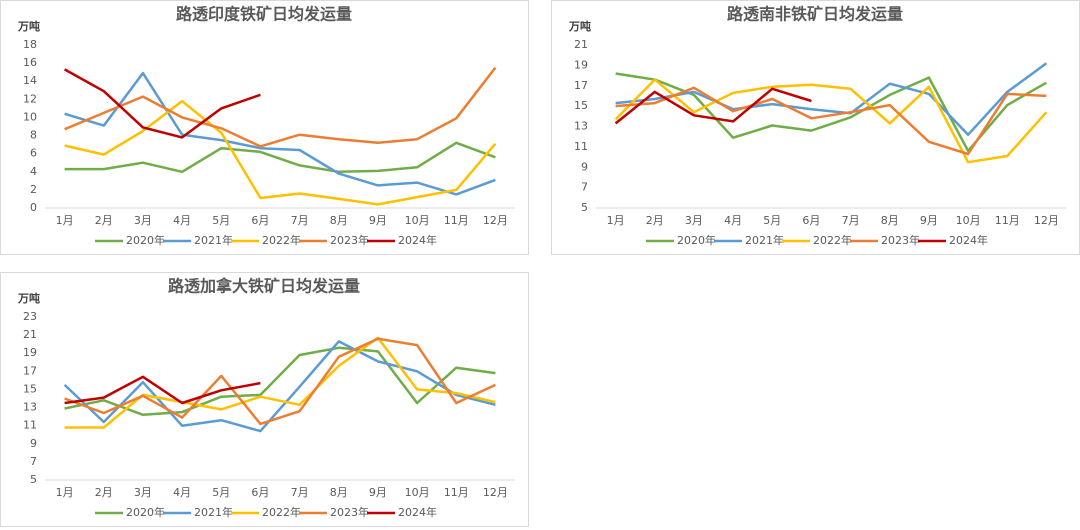  What do you see at coordinates (30, 44) in the screenshot?
I see `y-tick-label: 18` at bounding box center [30, 44].